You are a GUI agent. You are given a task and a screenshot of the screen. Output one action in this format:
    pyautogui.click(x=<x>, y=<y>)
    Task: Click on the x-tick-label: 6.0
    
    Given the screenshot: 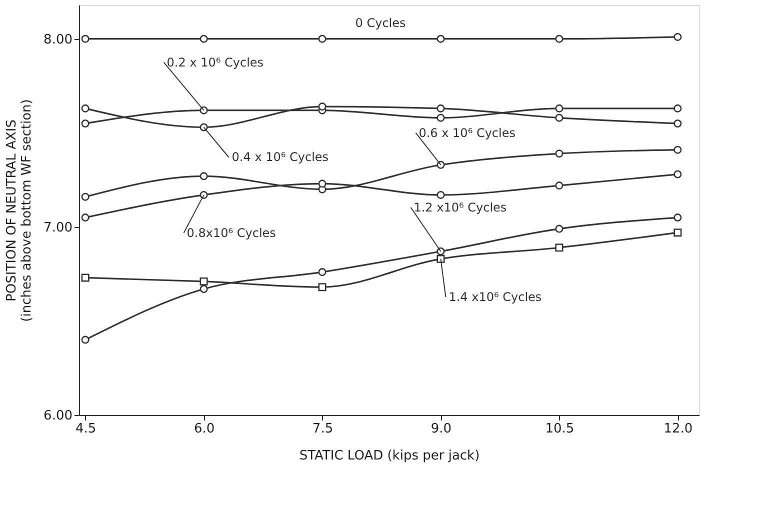 What is the action you would take?
    pyautogui.click(x=204, y=429)
    